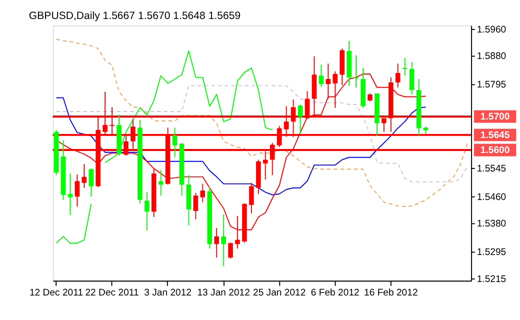 This screenshot has height=320, width=520. What do you see at coordinates (134, 16) in the screenshot?
I see `chart-title: GBPUSD,Daily 1.5667 1.5670 1.5648 1.5659` at bounding box center [134, 16].